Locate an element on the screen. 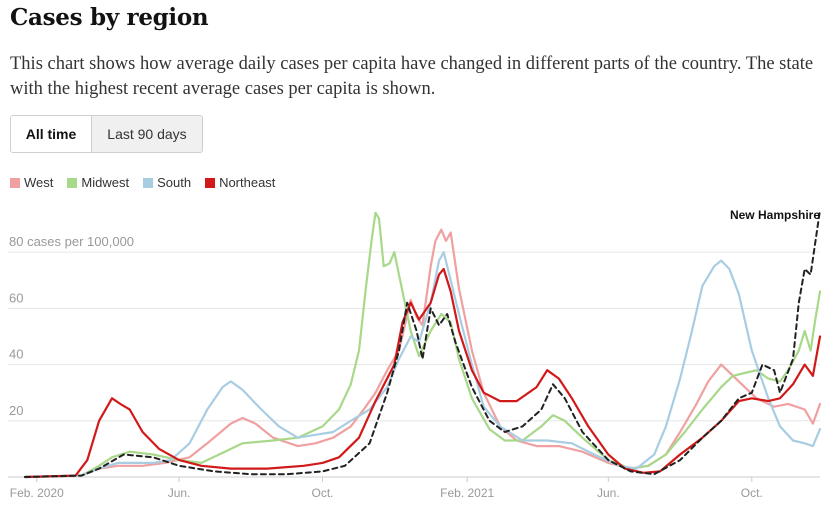 Image resolution: width=831 pixels, height=514 pixels. legend-swatch-south is located at coordinates (148, 182).